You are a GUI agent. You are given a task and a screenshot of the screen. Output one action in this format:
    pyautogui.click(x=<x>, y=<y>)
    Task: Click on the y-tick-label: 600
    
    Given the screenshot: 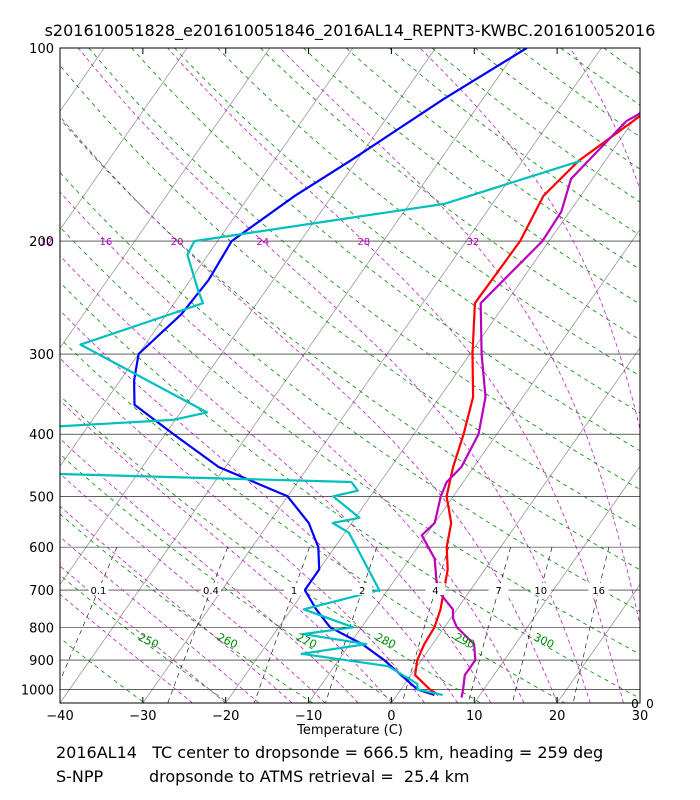 What is the action you would take?
    pyautogui.click(x=41, y=548)
    